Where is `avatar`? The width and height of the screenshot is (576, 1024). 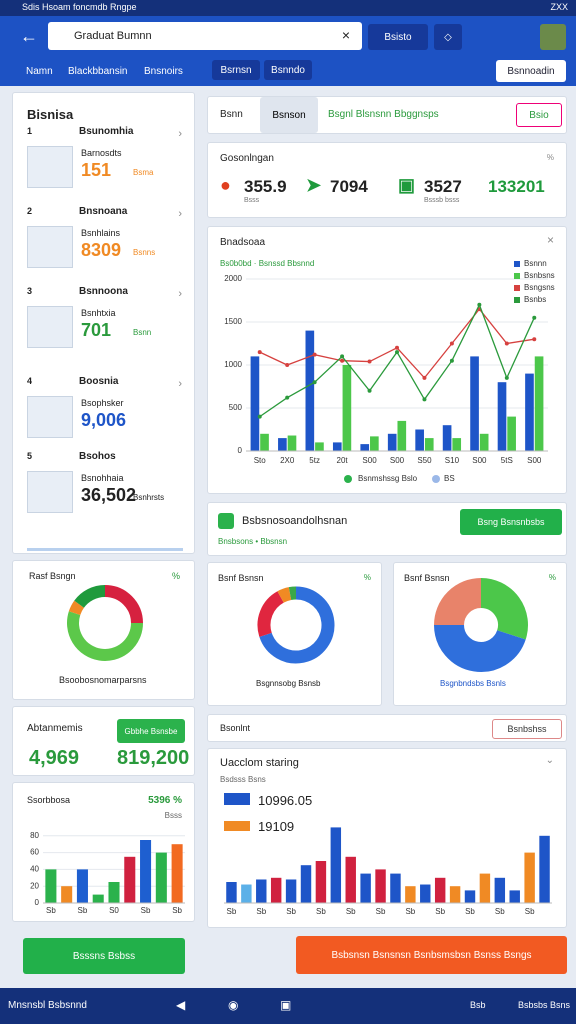
avatar is located at coordinates (553, 37).